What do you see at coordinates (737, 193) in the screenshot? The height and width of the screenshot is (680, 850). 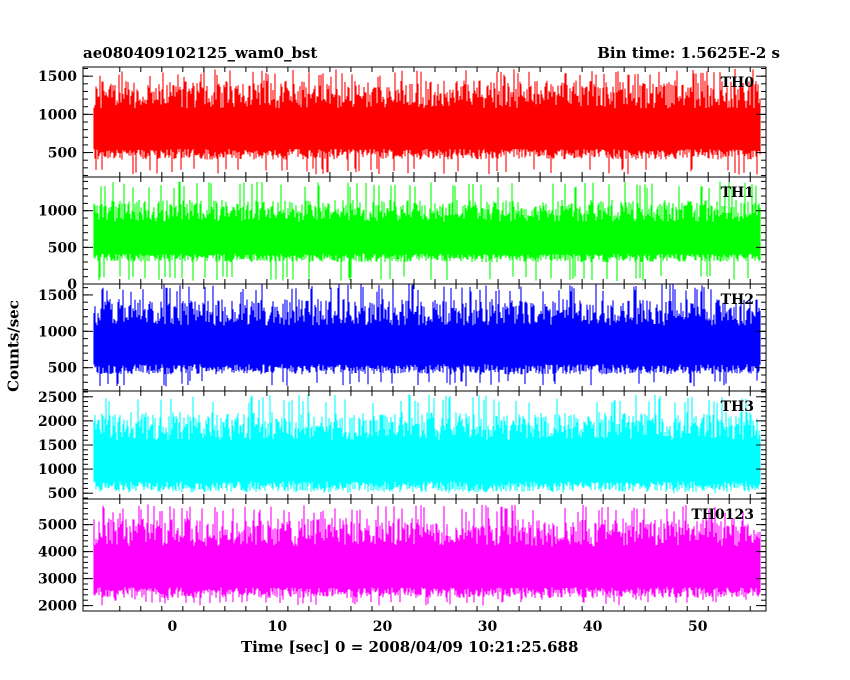 I see `series-label-th1: TH1` at bounding box center [737, 193].